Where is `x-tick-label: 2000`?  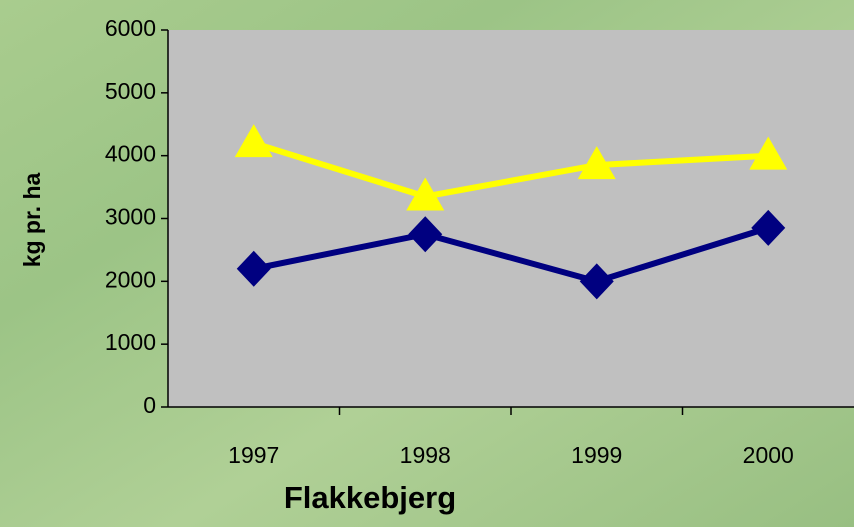 x-tick-label: 2000 is located at coordinates (768, 455).